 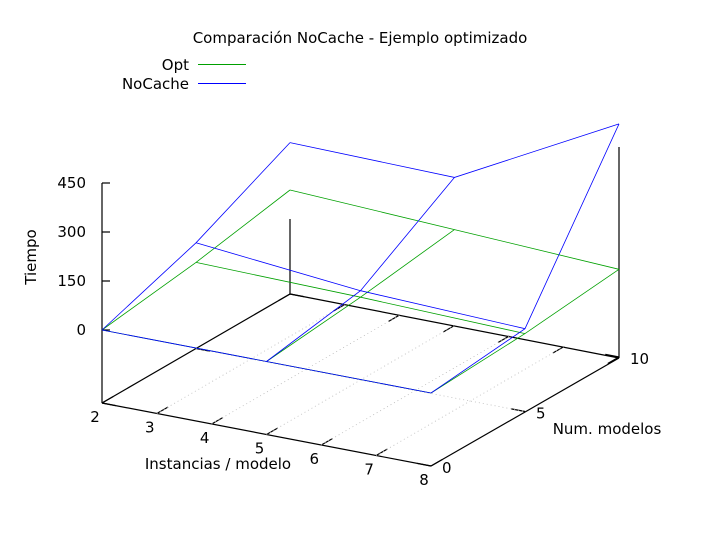 I want to click on y-tick-label: 5, so click(x=541, y=414).